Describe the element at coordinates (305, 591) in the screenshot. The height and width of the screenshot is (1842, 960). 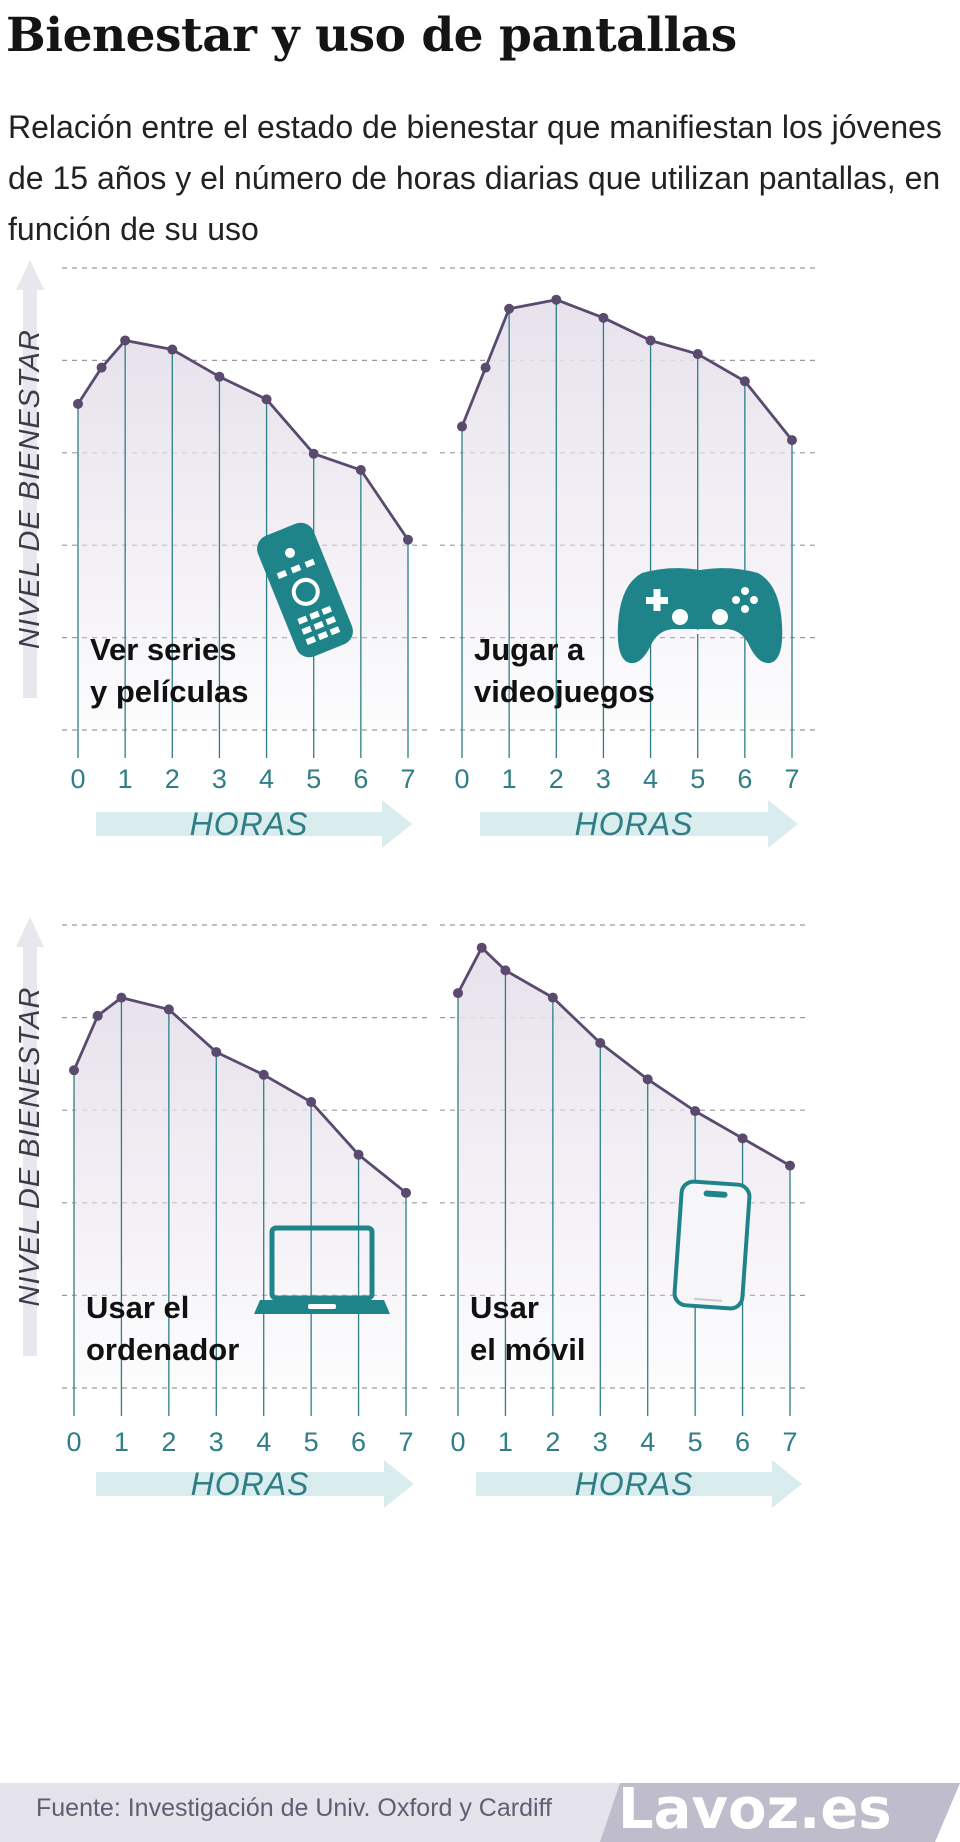
I see `remote-dpad` at that location.